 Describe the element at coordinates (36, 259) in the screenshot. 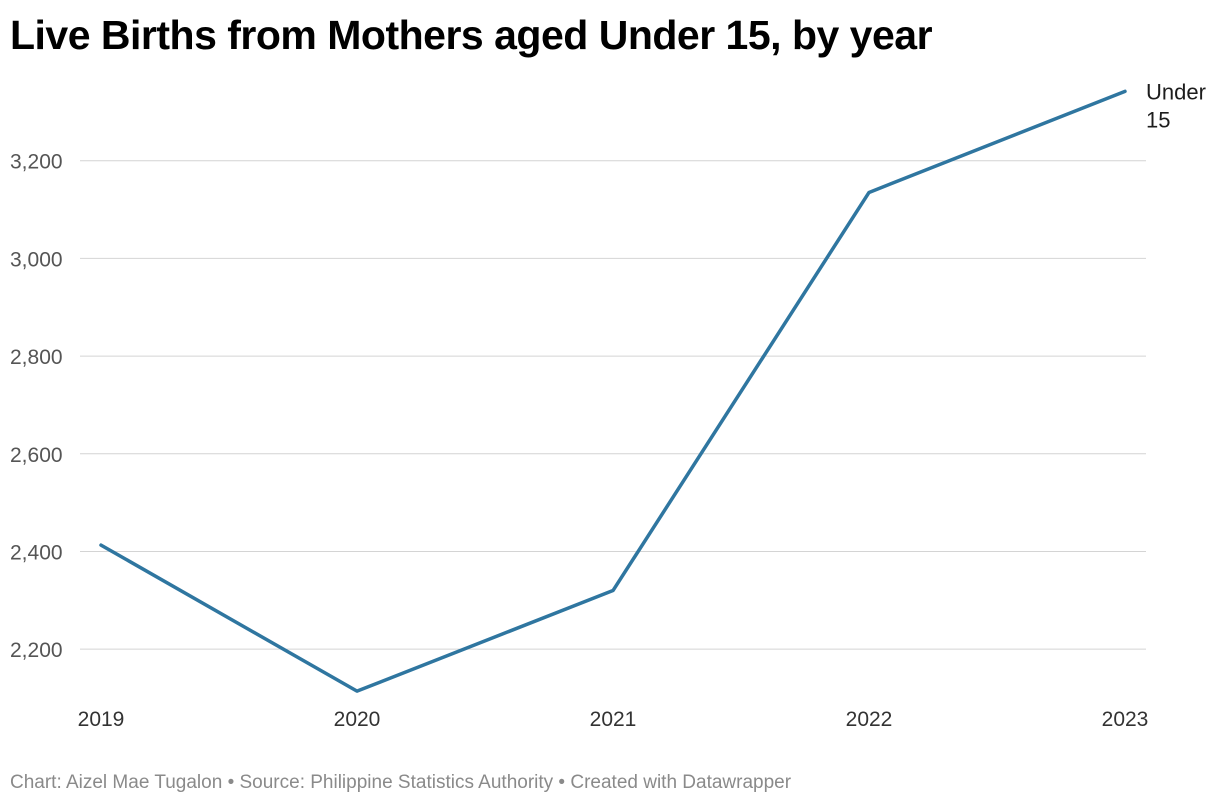

I see `y-tick-label-3000: 3,000` at that location.